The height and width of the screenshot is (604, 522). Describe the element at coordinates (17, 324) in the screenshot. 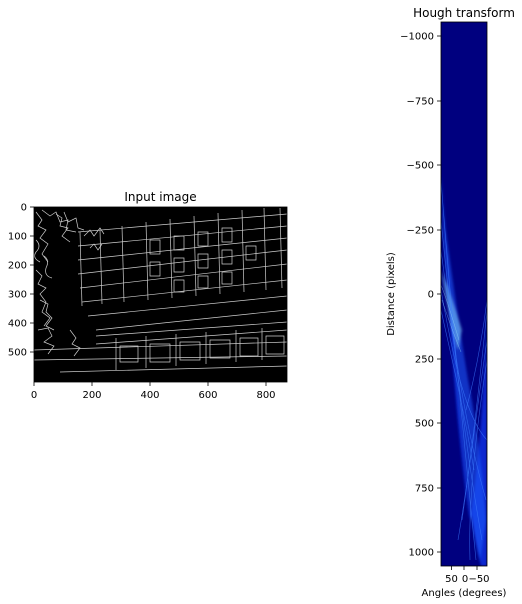

I see `y-tick-label: 400` at that location.